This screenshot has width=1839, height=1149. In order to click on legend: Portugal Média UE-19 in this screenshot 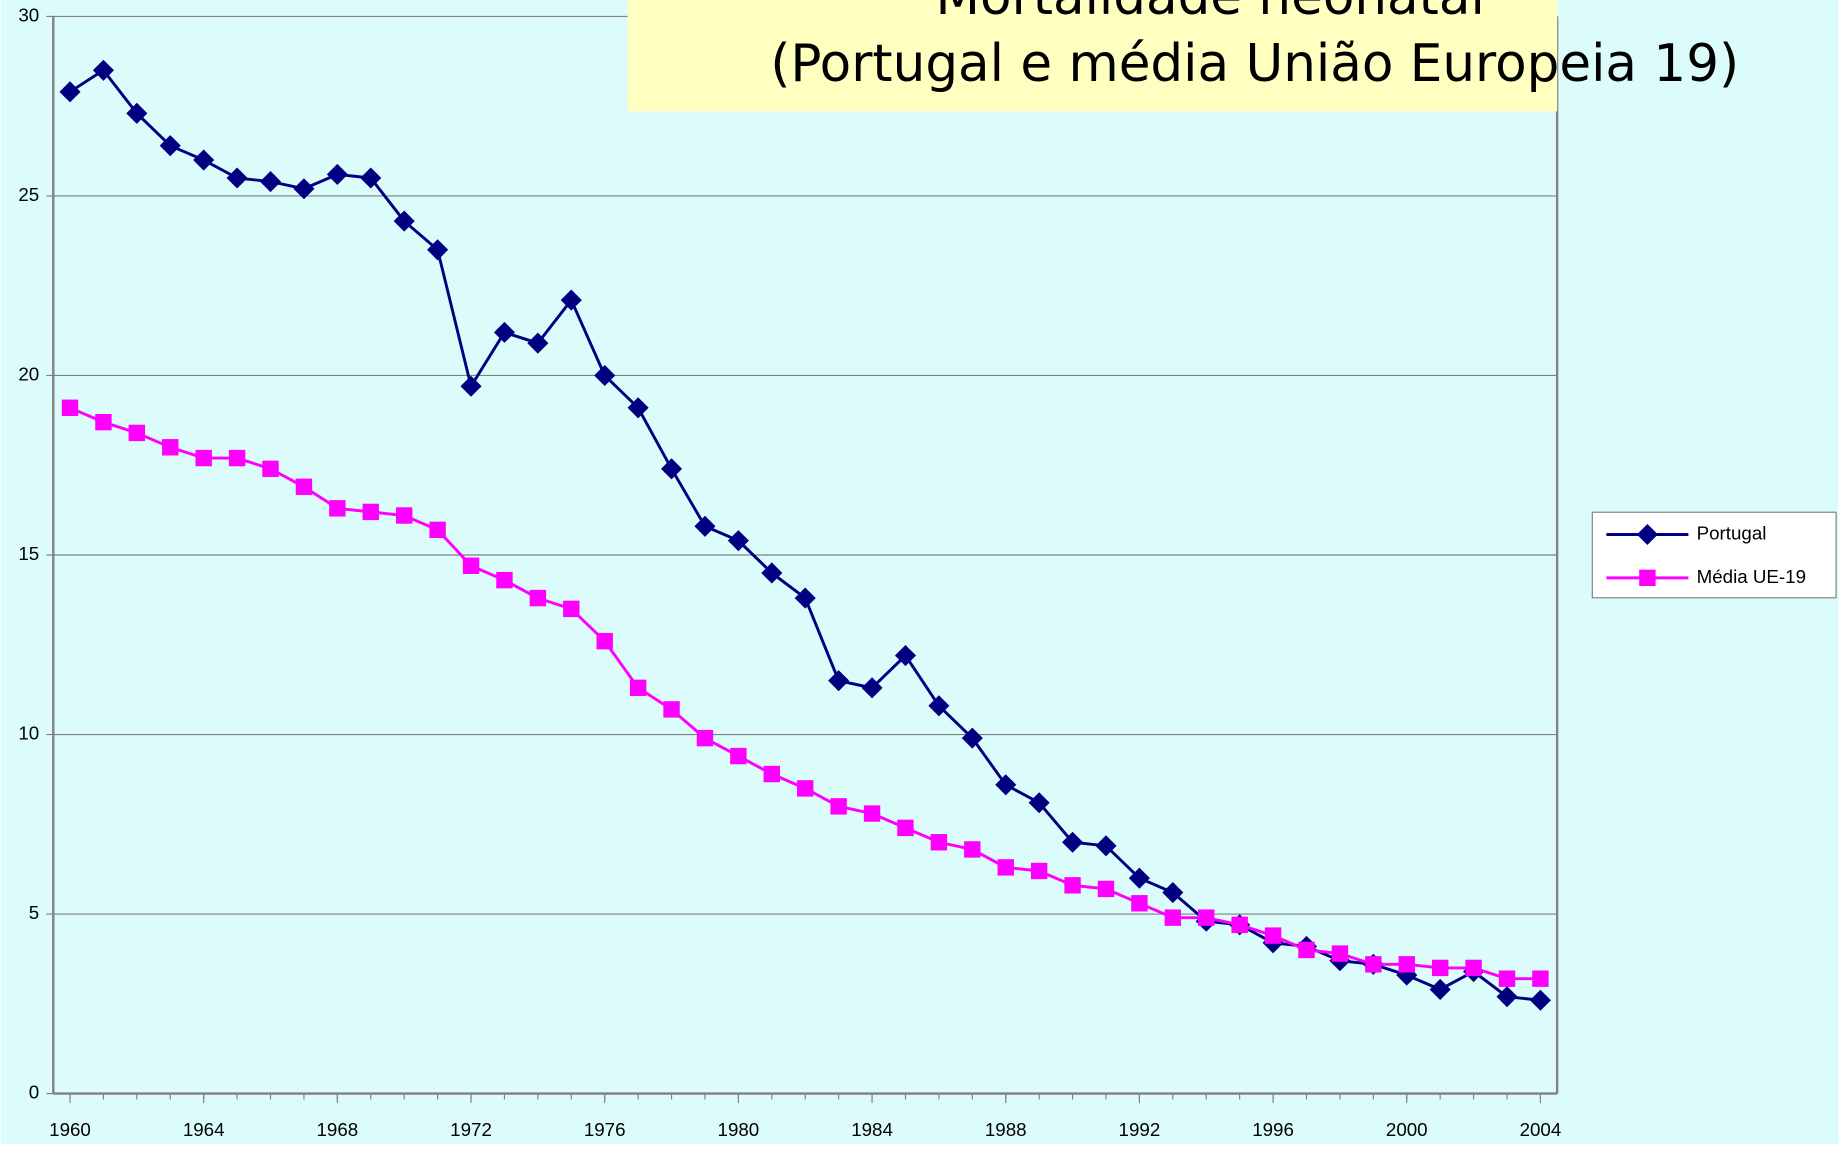, I will do `click(1714, 555)`.